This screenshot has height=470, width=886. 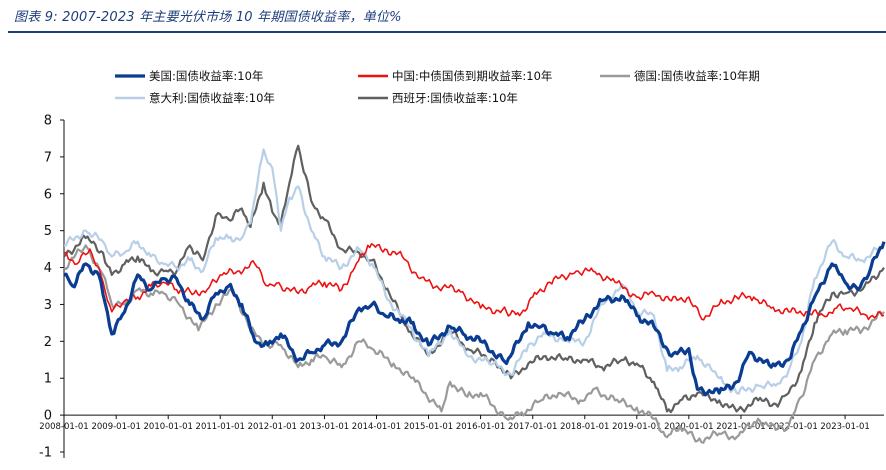 I want to click on y-tick-label: 5, so click(x=48, y=231).